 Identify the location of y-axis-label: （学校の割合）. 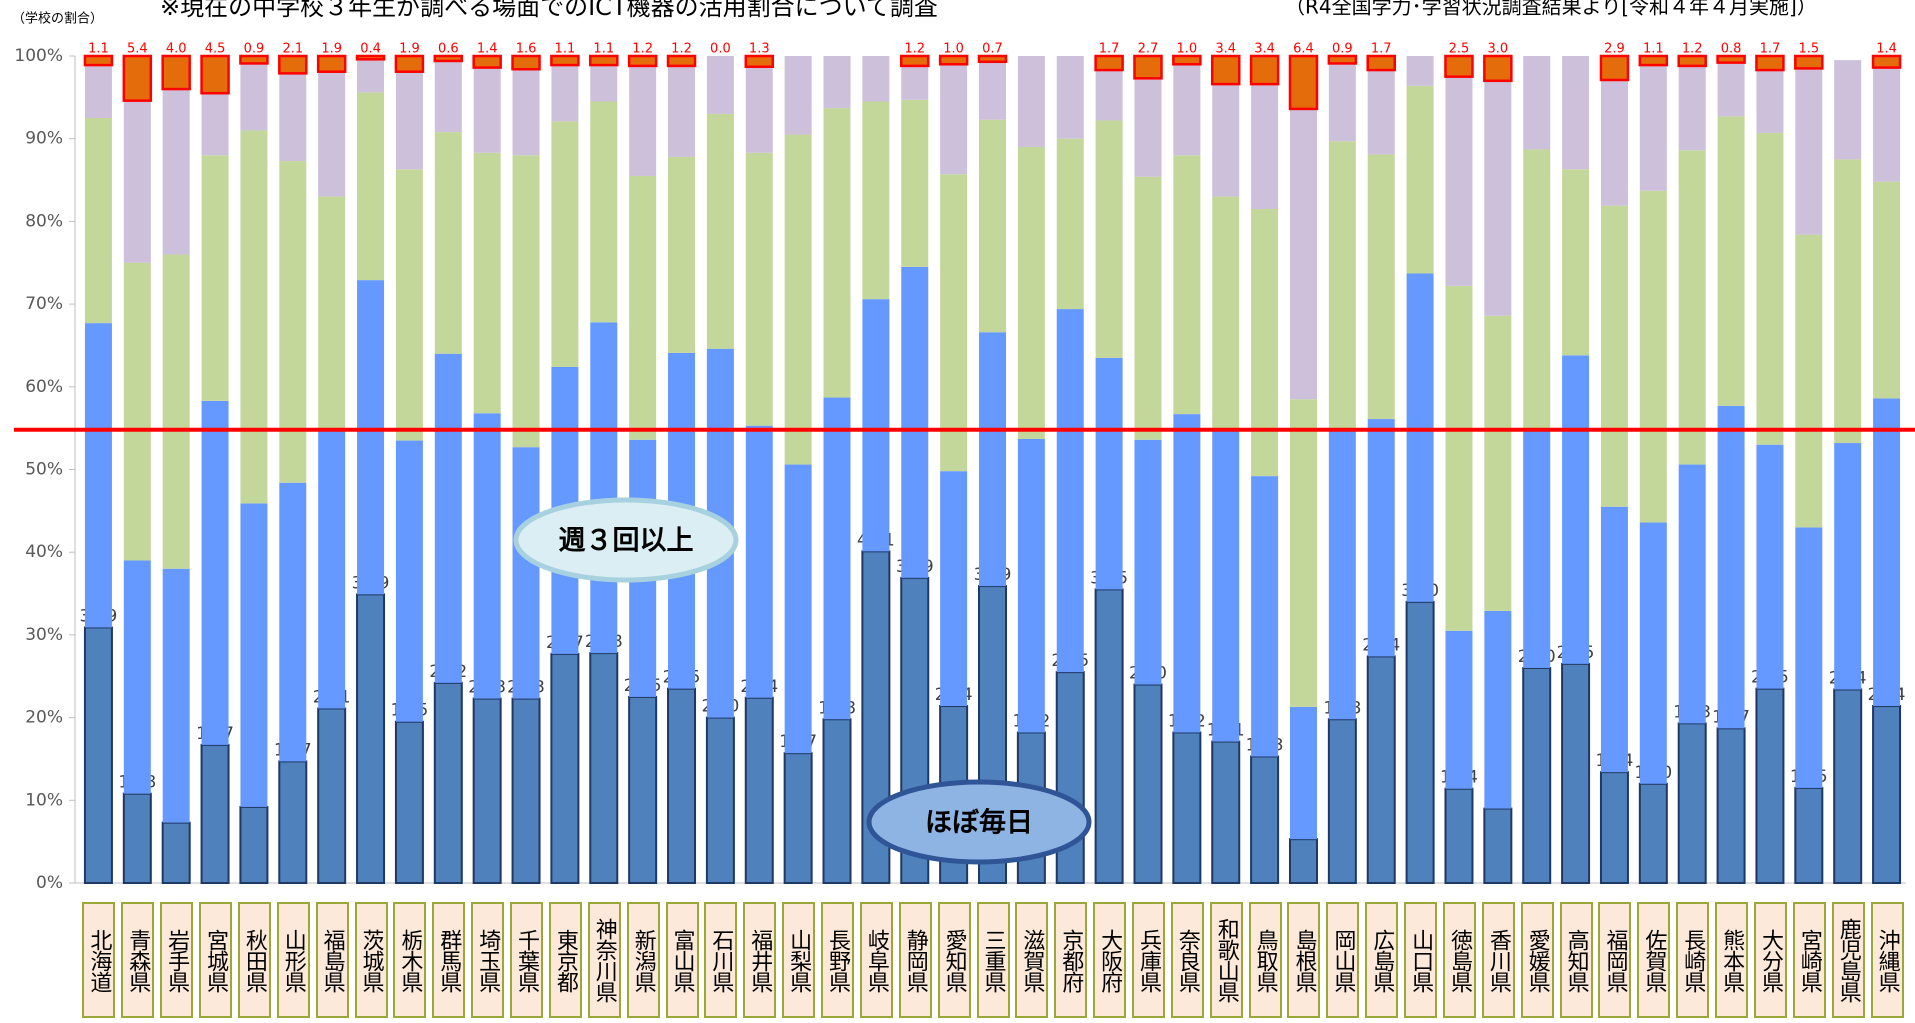
(57, 19).